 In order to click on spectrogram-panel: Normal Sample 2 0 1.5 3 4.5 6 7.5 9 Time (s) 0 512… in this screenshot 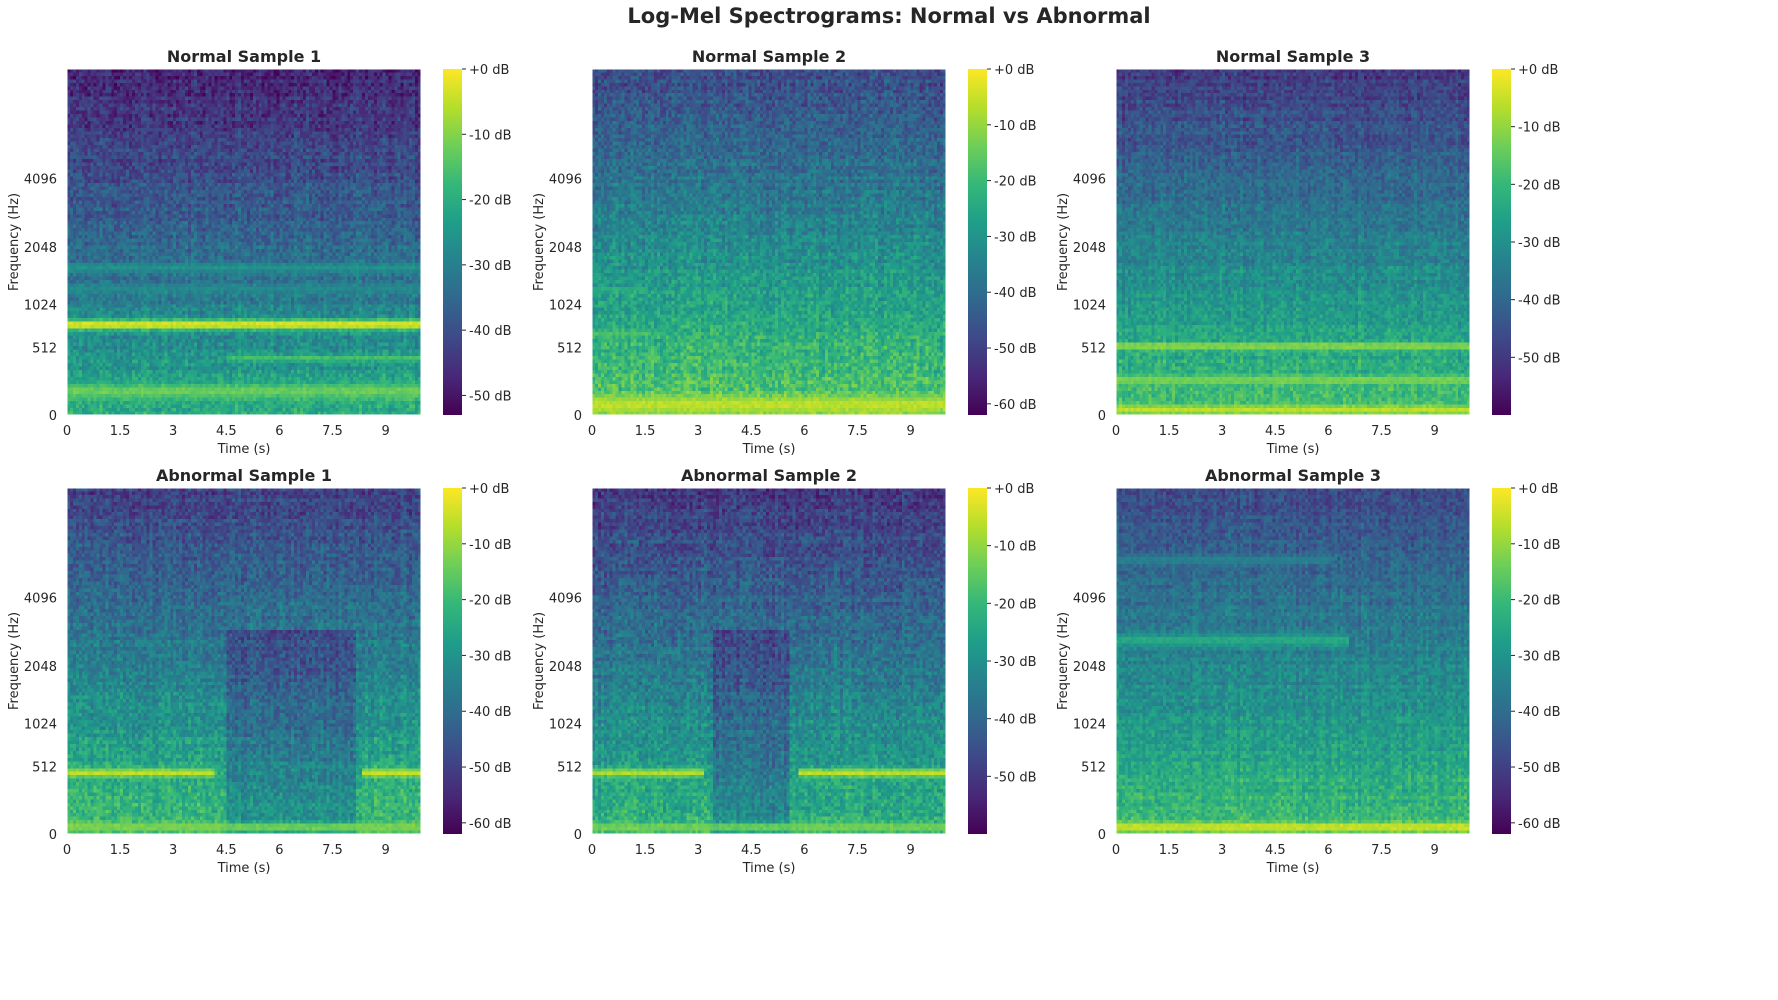, I will do `click(784, 252)`.